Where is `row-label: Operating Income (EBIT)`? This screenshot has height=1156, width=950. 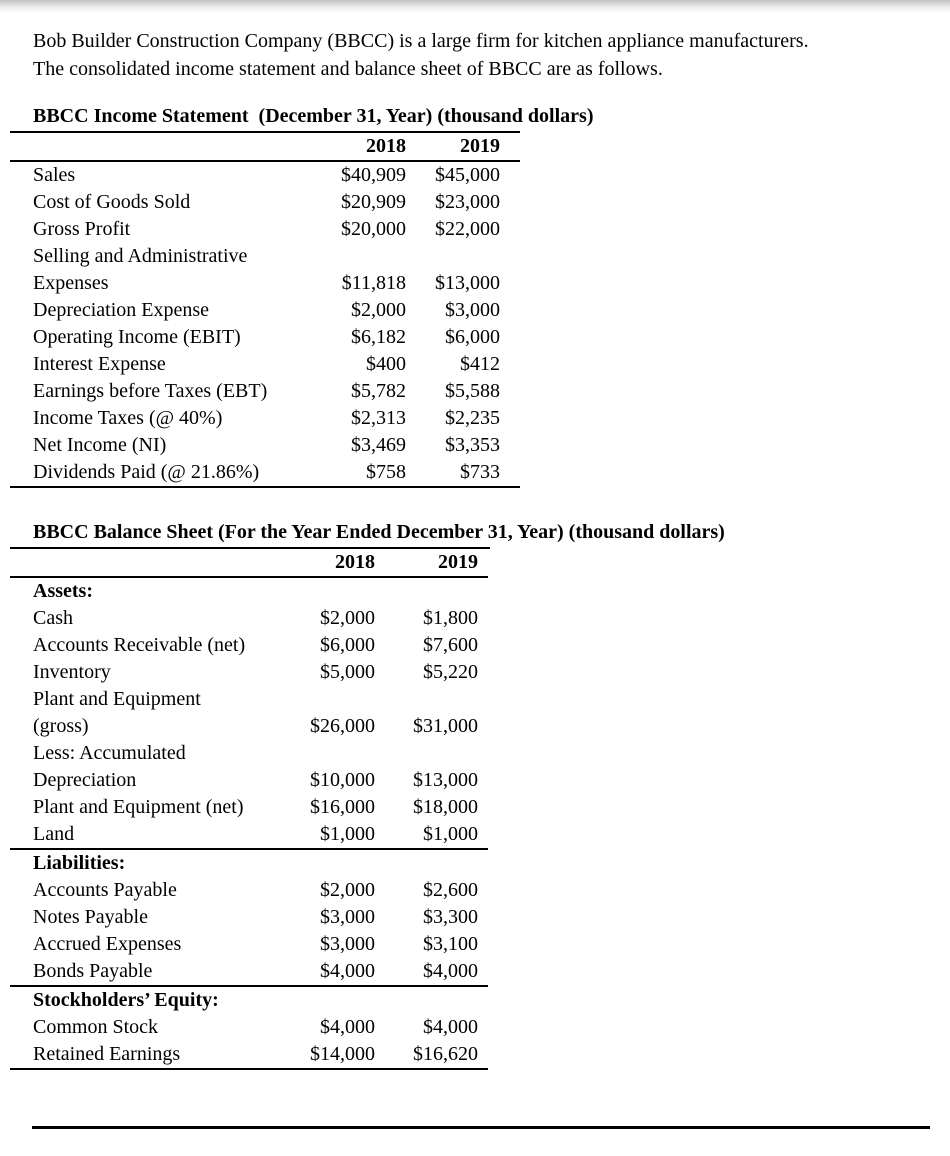
row-label: Operating Income (EBIT) is located at coordinates (137, 337).